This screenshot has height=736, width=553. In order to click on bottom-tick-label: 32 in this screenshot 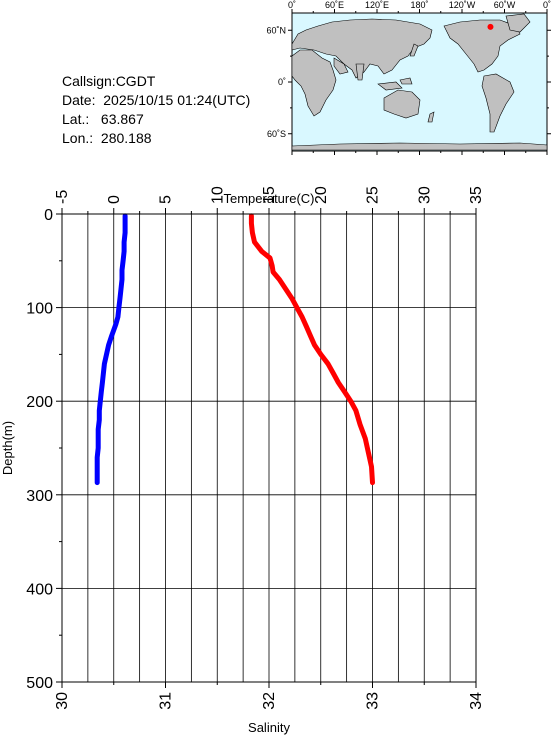, I will do `click(269, 701)`.